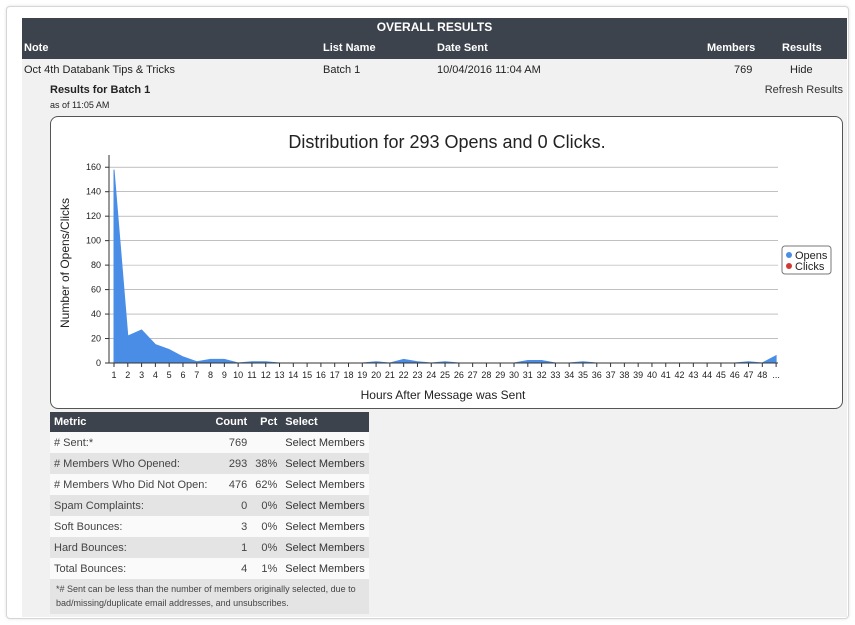 The image size is (855, 625). What do you see at coordinates (210, 375) in the screenshot?
I see `x-tick-label: 8` at bounding box center [210, 375].